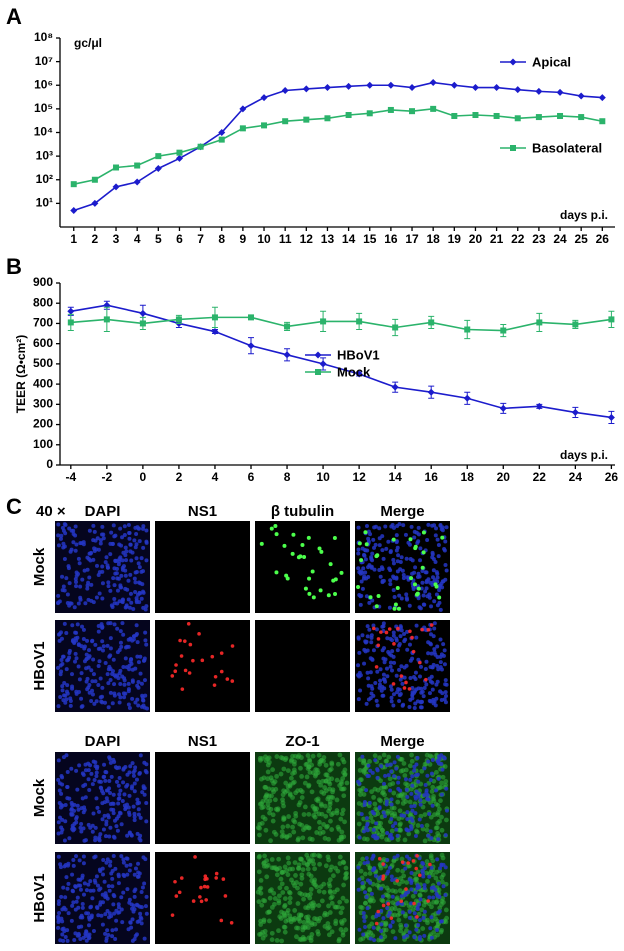  What do you see at coordinates (221, 239) in the screenshot?
I see `x-tick-label: 8` at bounding box center [221, 239].